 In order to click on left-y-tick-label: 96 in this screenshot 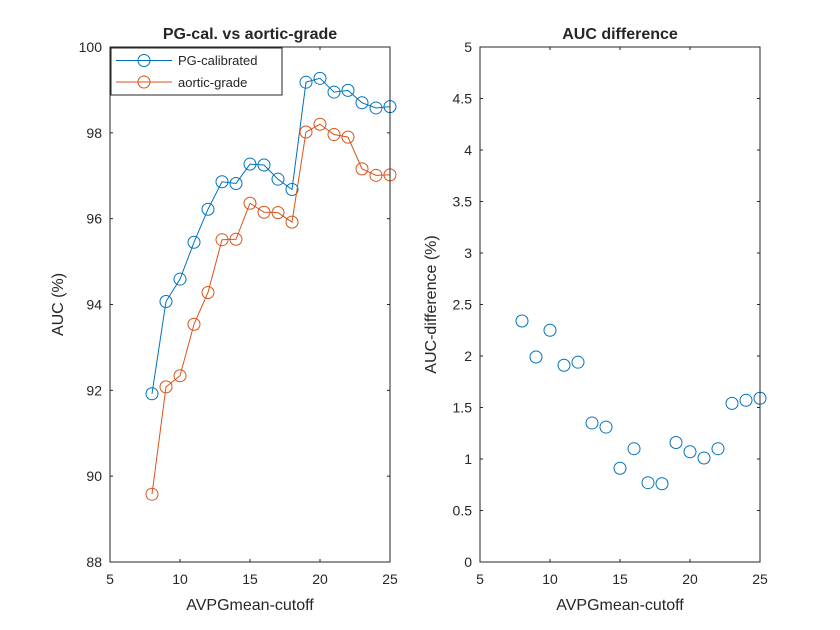, I will do `click(94, 219)`.